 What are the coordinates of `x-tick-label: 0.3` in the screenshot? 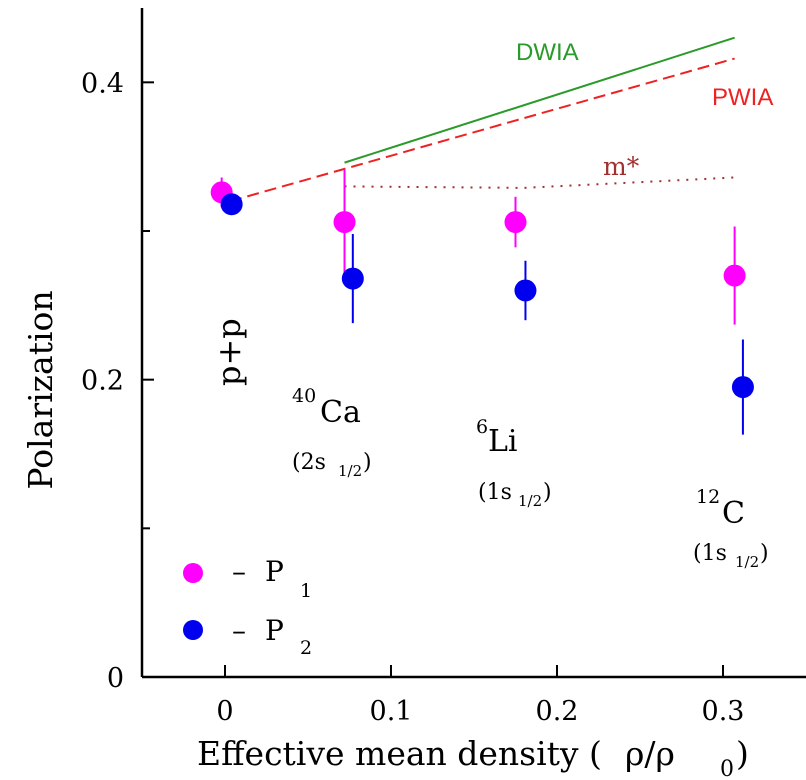 It's located at (723, 711).